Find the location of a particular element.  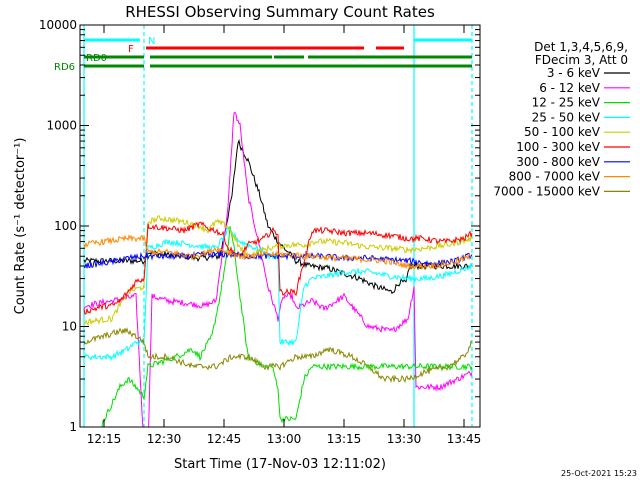

legend-header: Det 1,3,4,5,6,9, is located at coordinates (581, 47).